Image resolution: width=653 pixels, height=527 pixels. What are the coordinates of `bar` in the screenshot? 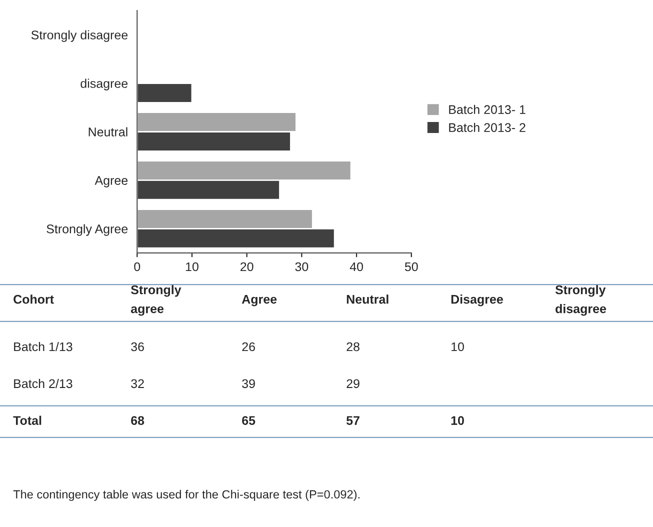 It's located at (165, 93).